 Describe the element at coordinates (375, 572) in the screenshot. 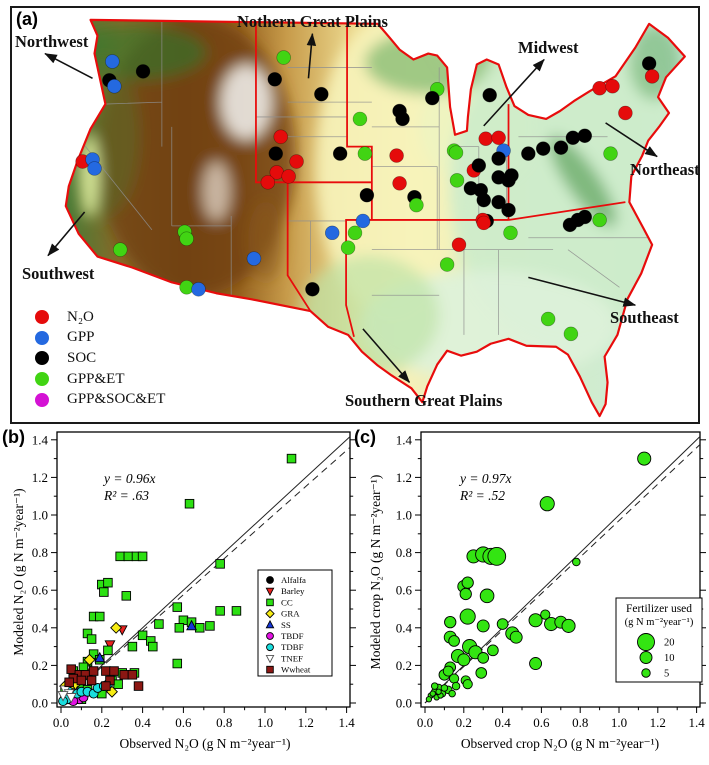

I see `panel-c-yaxis-label: Modeled crop N₂O (g N m⁻²year⁻¹)` at that location.